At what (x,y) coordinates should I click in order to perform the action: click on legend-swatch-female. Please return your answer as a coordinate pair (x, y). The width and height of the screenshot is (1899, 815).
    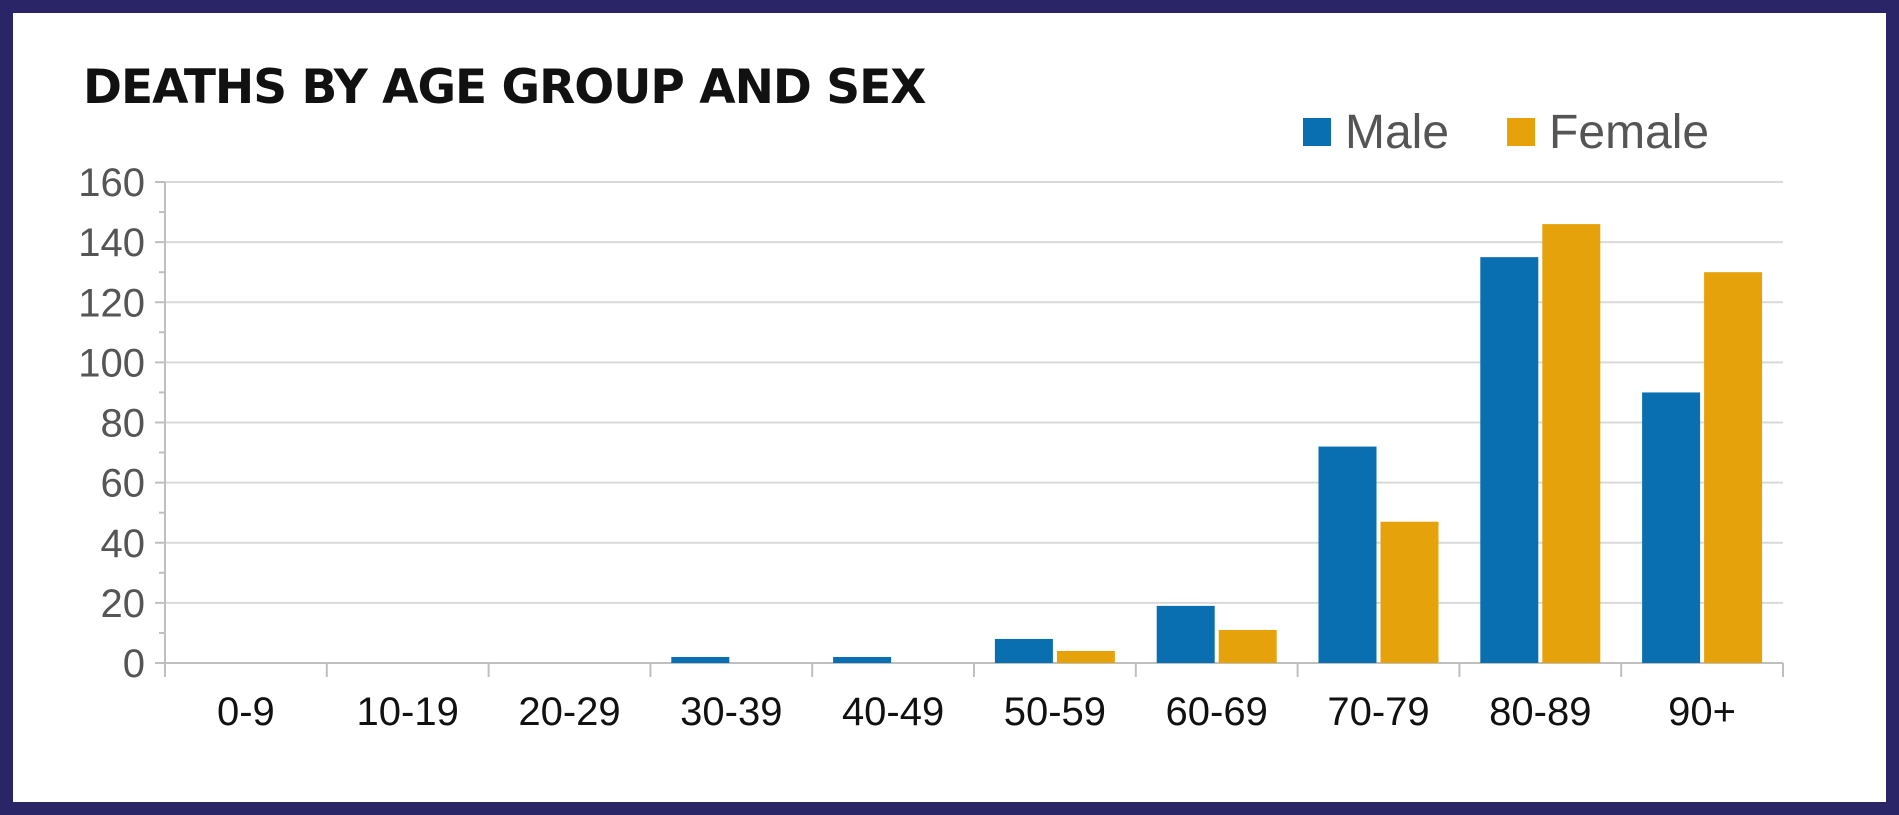
    Looking at the image, I should click on (1521, 132).